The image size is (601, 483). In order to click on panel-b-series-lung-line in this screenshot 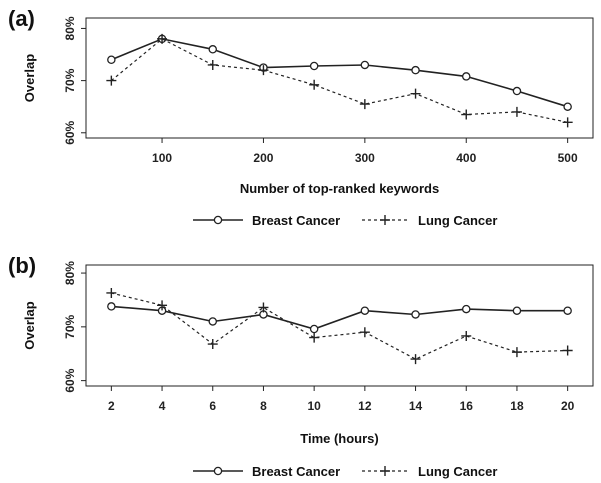, I will do `click(339, 326)`.